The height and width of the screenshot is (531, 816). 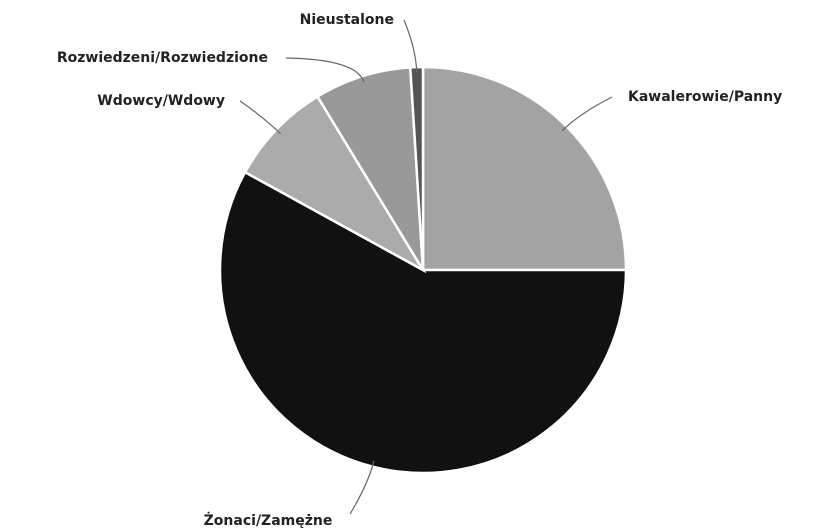 What do you see at coordinates (347, 20) in the screenshot?
I see `slice-label: Nieustalone` at bounding box center [347, 20].